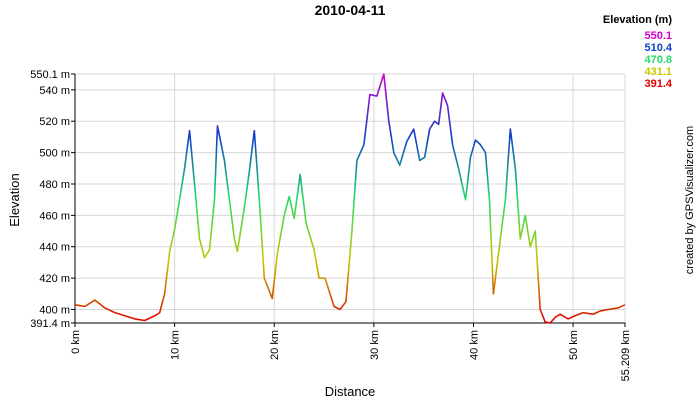 The image size is (700, 400). What do you see at coordinates (54, 122) in the screenshot?
I see `y-tick-label: 520 m` at bounding box center [54, 122].